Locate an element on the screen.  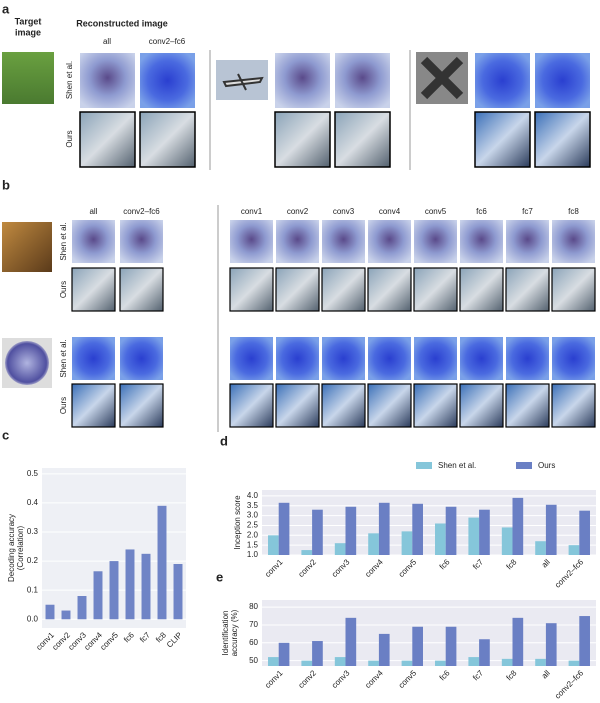
y-tick-label: 0.5 is located at coordinates (33, 473).